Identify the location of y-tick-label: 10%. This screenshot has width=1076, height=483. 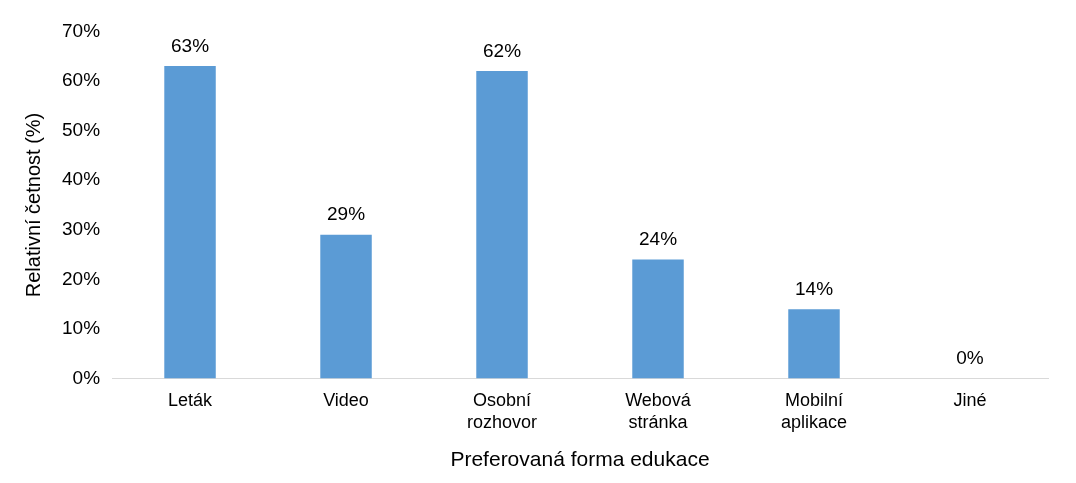
(81, 328).